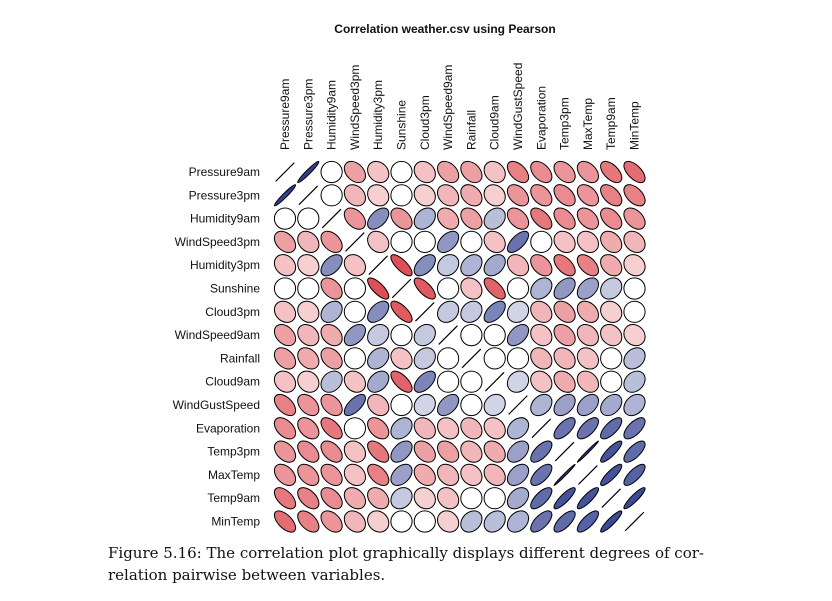  What do you see at coordinates (471, 130) in the screenshot?
I see `column-label: Rainfall` at bounding box center [471, 130].